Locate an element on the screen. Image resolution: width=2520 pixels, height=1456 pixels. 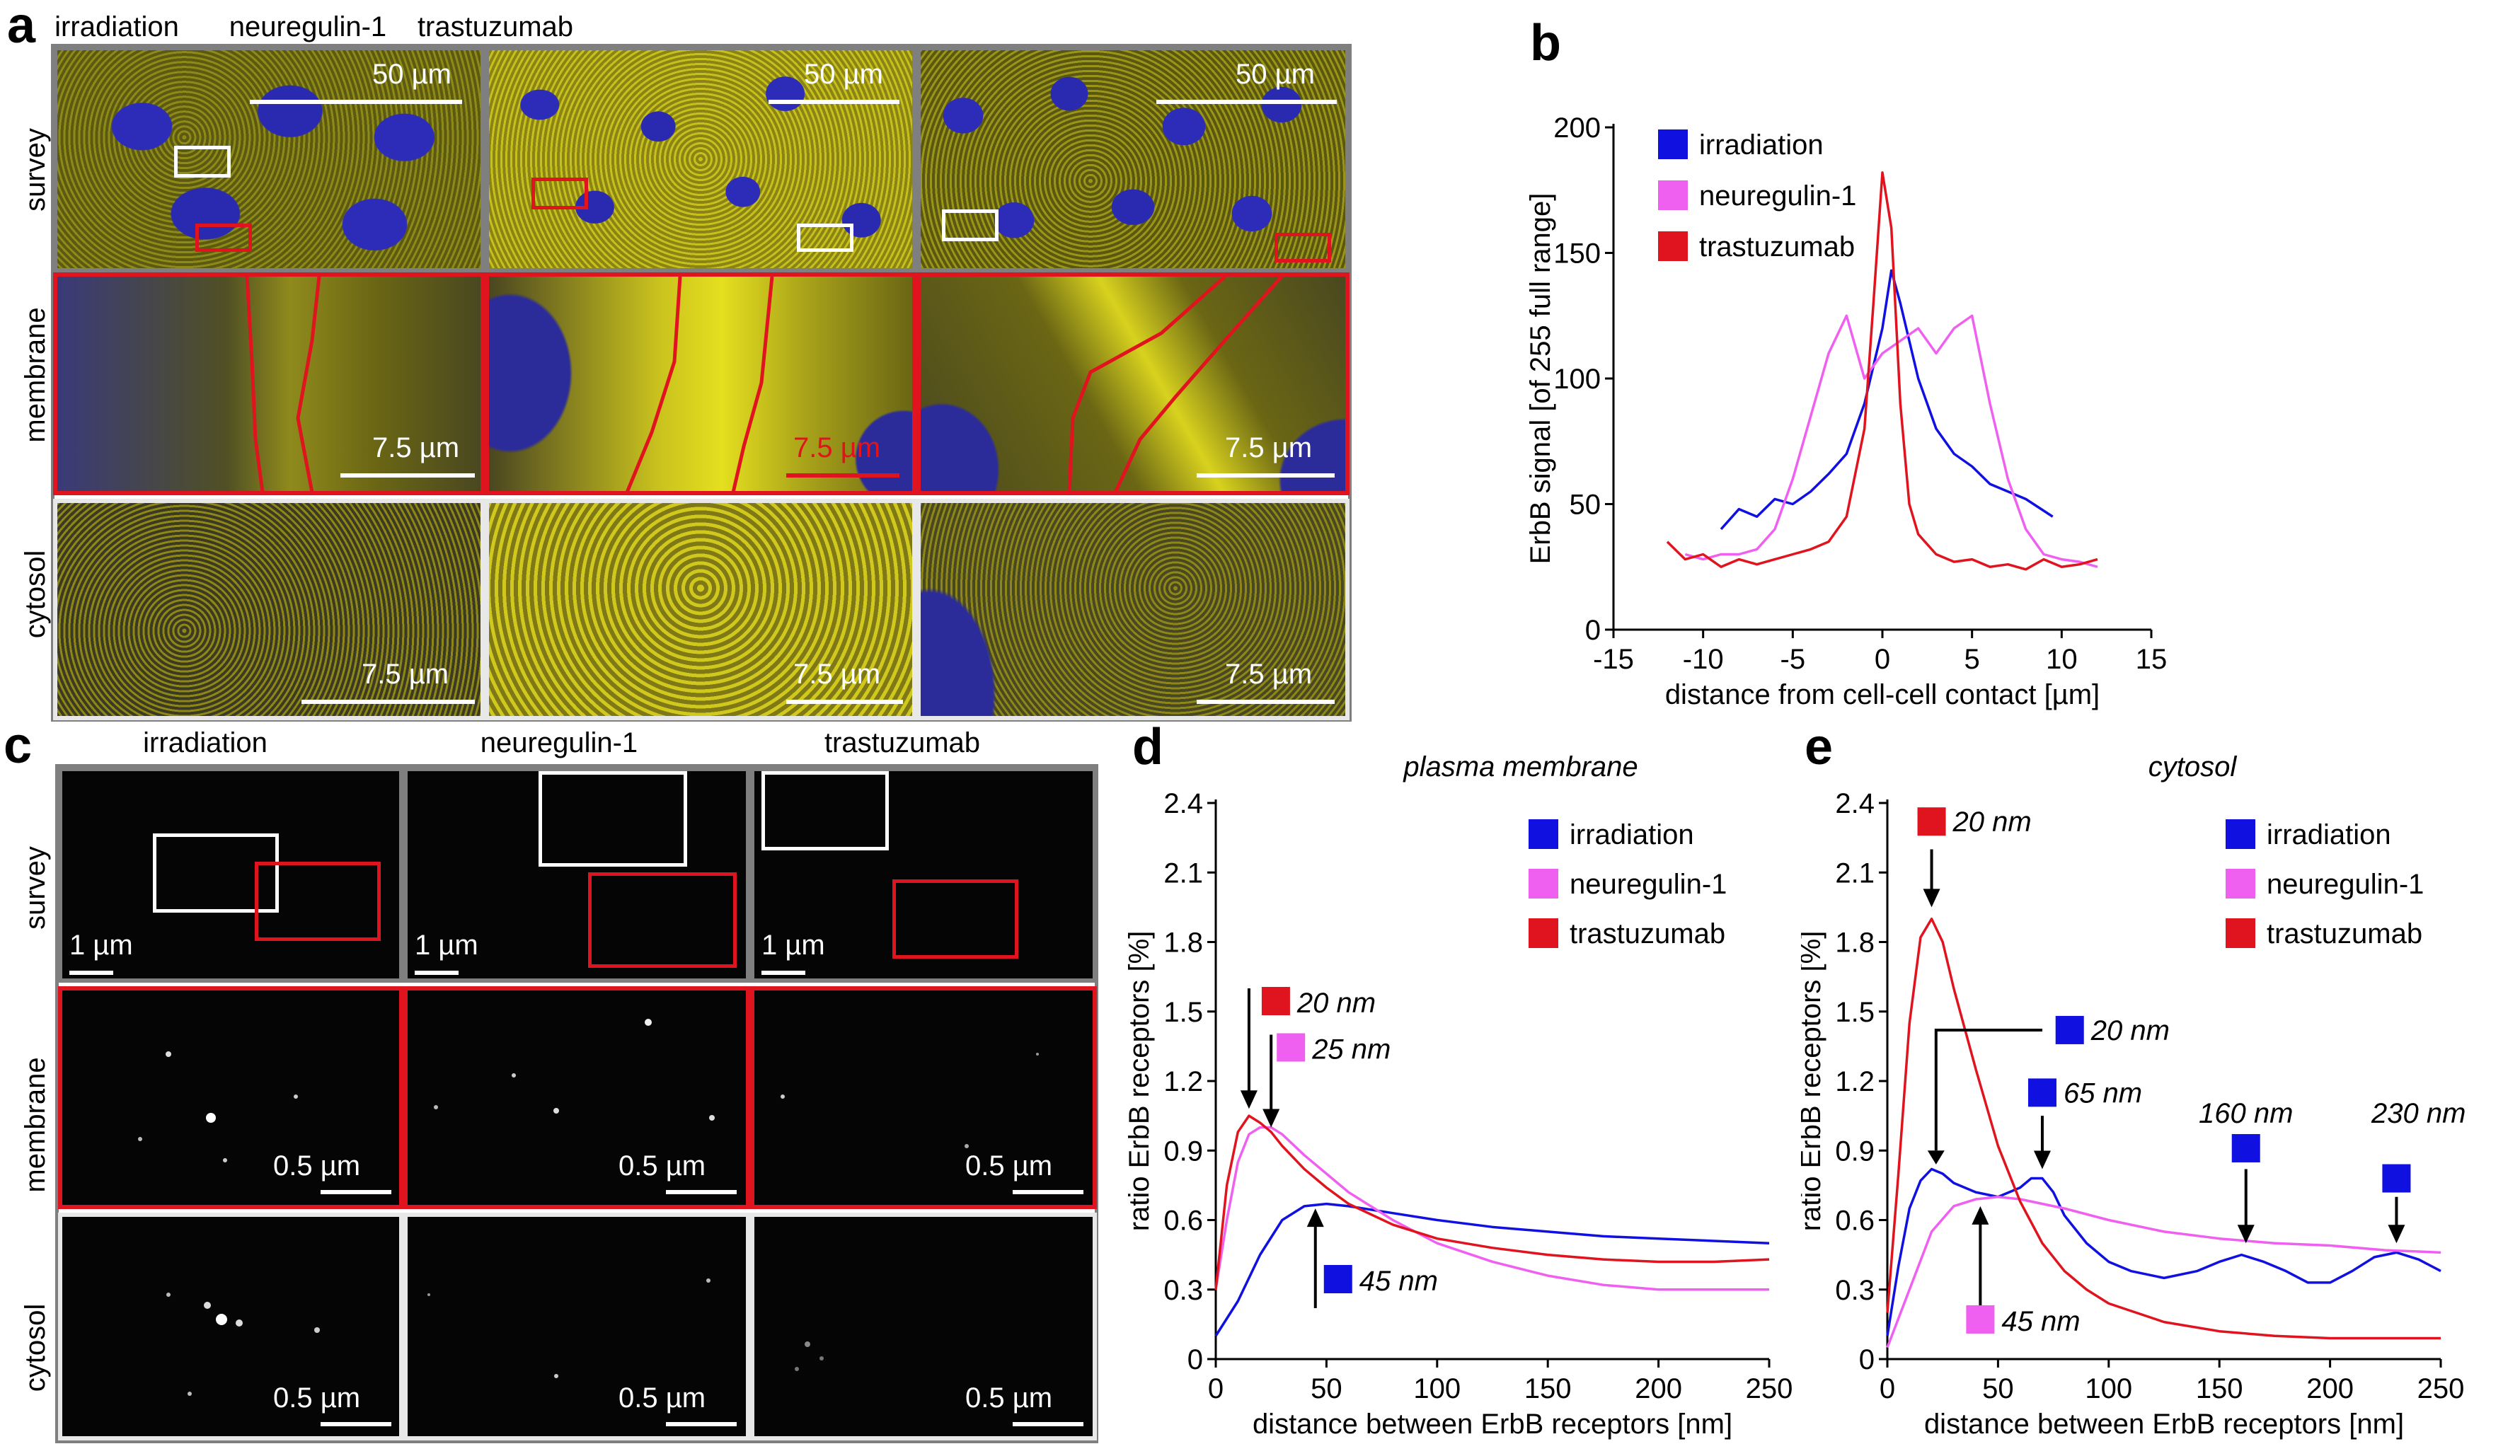
arrow-20nm-blue-head is located at coordinates (1936, 1158).